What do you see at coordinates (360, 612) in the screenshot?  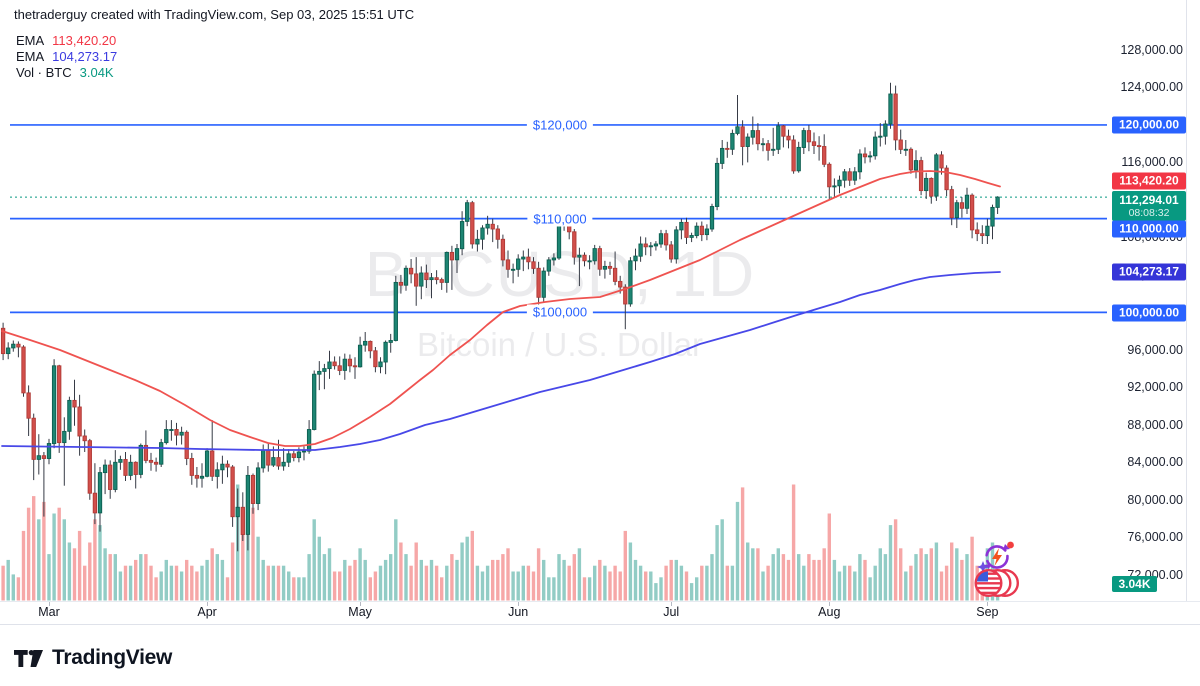 I see `month-label-may: May` at bounding box center [360, 612].